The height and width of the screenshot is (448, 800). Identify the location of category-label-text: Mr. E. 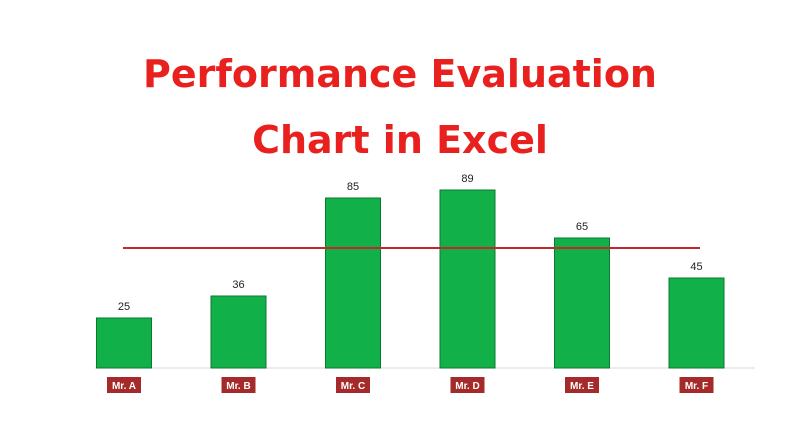
(582, 386).